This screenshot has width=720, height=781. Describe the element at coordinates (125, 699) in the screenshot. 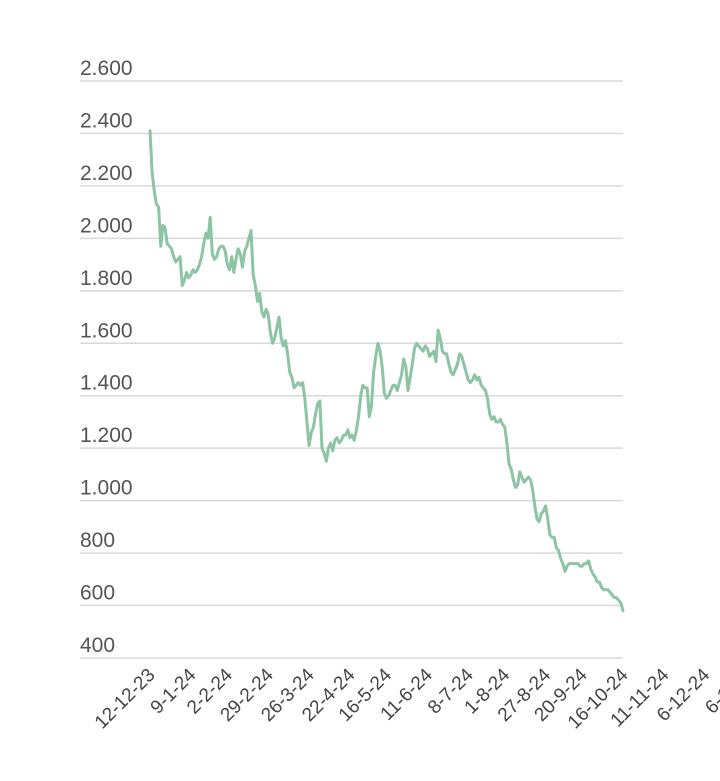

I see `x-tick-label: 12-12-23` at that location.